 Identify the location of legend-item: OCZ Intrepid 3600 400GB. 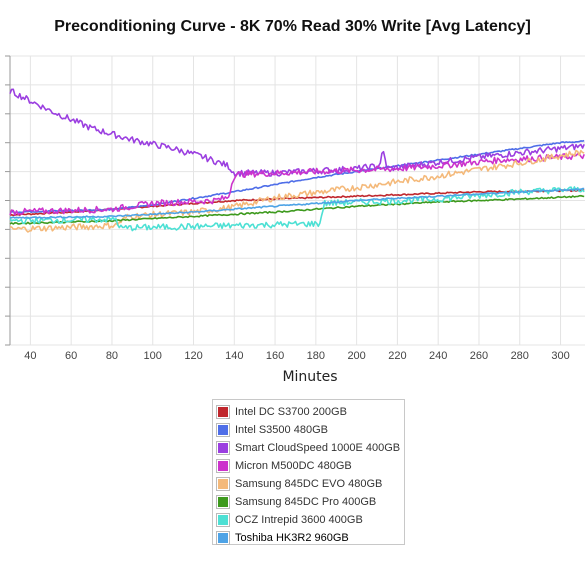
(310, 520).